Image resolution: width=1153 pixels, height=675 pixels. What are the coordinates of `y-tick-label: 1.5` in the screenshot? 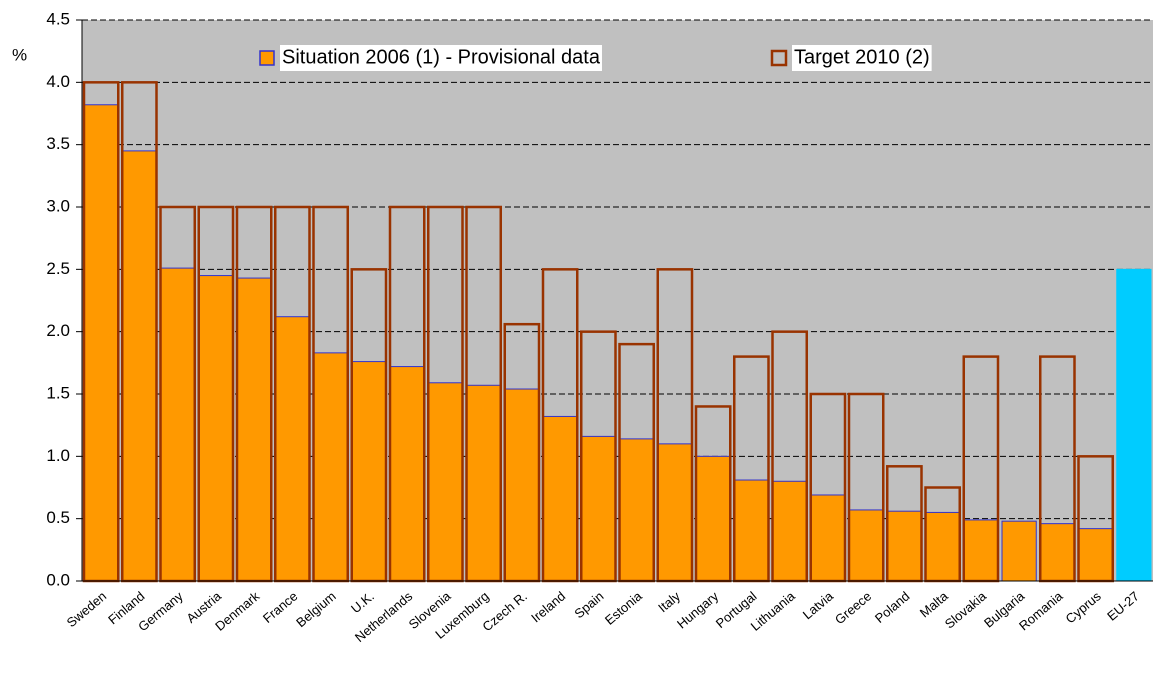 It's located at (58, 392).